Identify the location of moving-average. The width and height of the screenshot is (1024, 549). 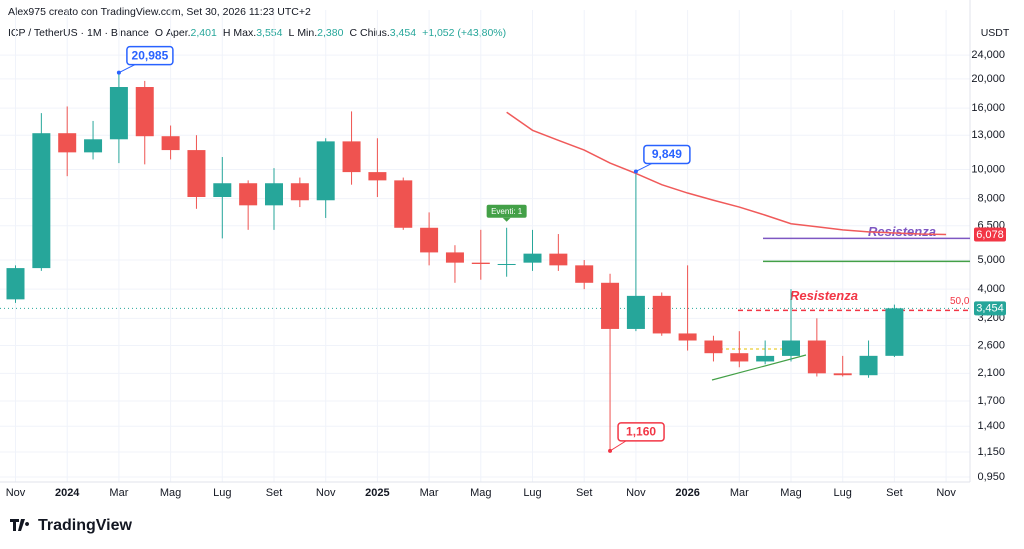
(726, 173).